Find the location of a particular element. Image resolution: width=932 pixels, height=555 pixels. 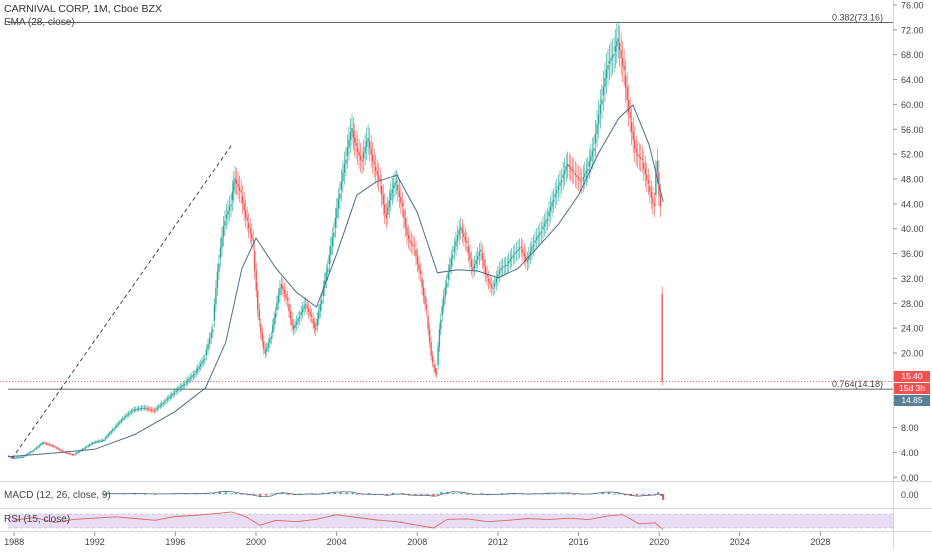

macd-legend: MACD (12, 26, close, 9) is located at coordinates (57, 495).